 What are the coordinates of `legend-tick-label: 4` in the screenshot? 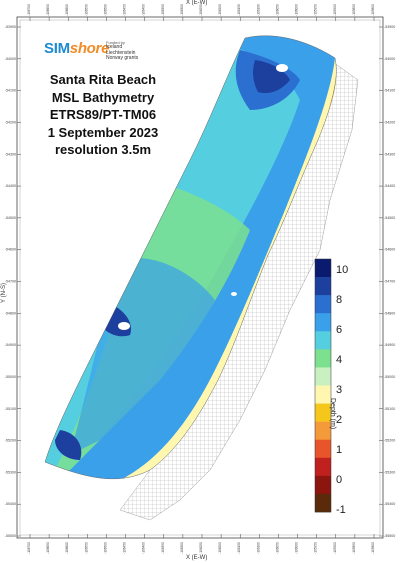 It's located at (339, 360).